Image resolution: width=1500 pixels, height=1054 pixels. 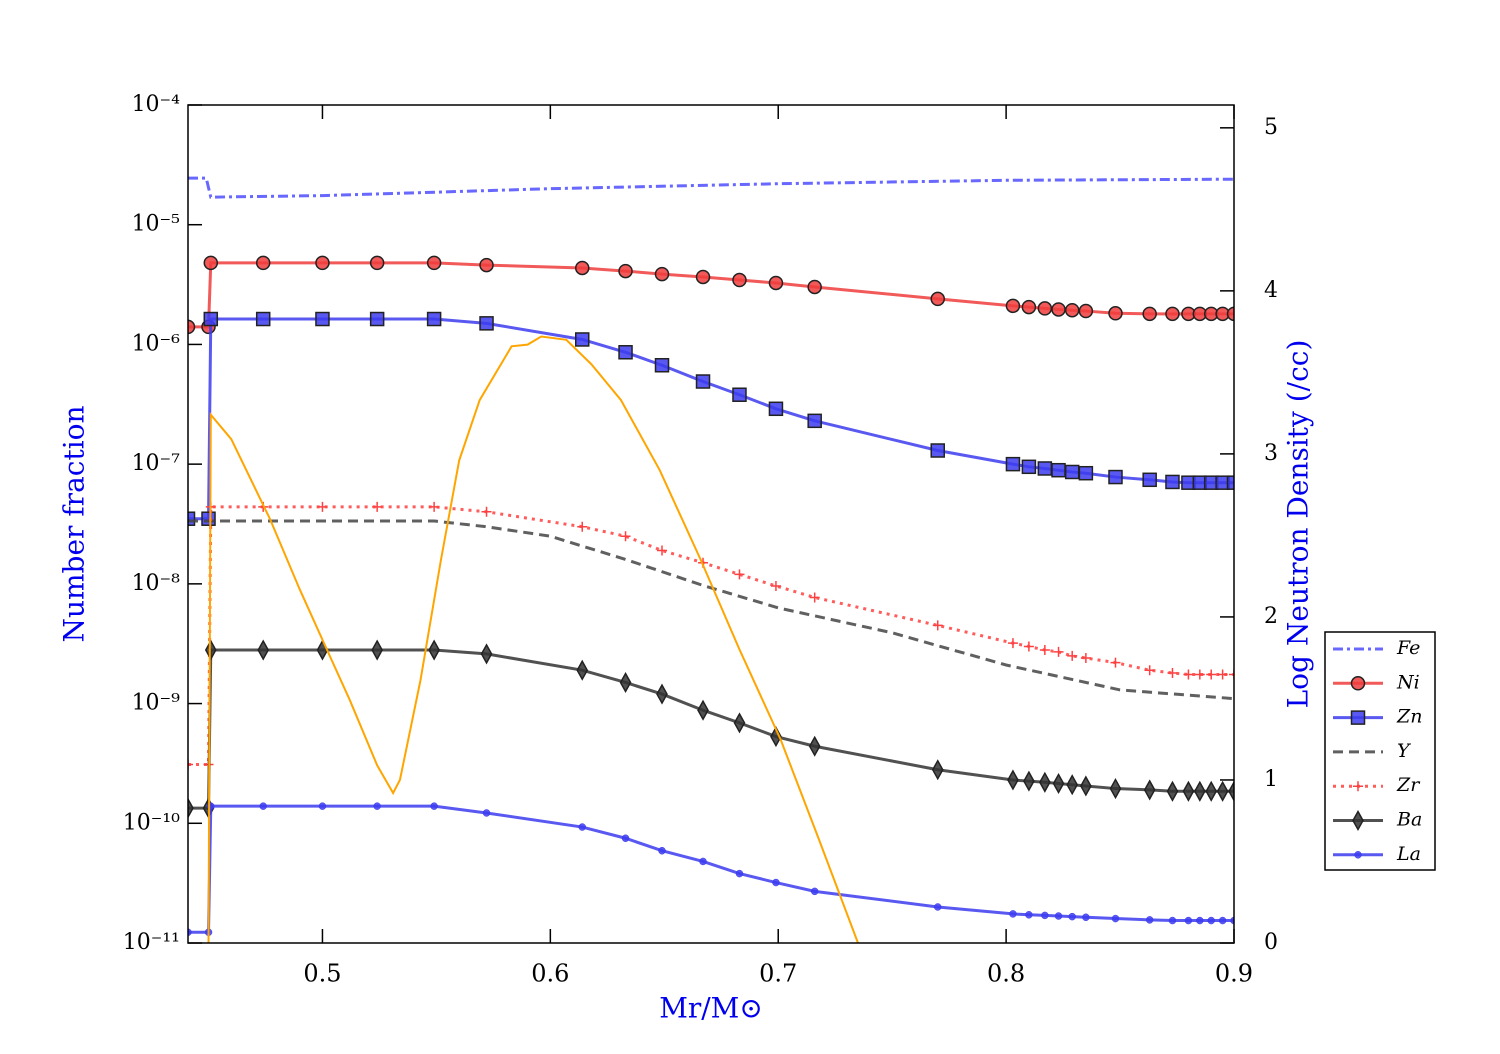 What do you see at coordinates (778, 974) in the screenshot?
I see `x-tick-label: 0.7` at bounding box center [778, 974].